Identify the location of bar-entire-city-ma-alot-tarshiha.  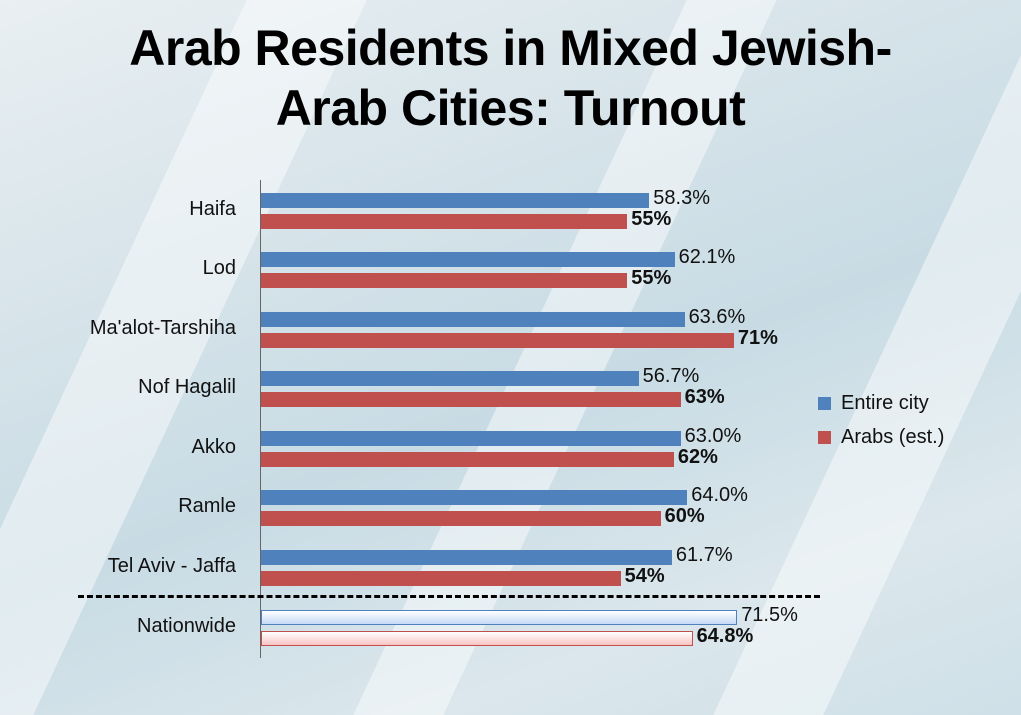
(473, 319).